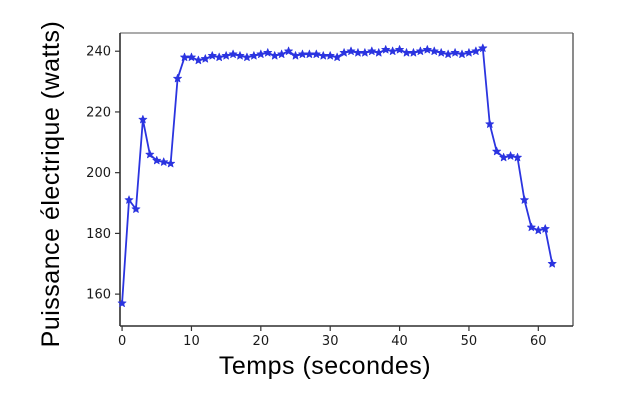  Describe the element at coordinates (399, 341) in the screenshot. I see `x-tick-label: 40` at that location.